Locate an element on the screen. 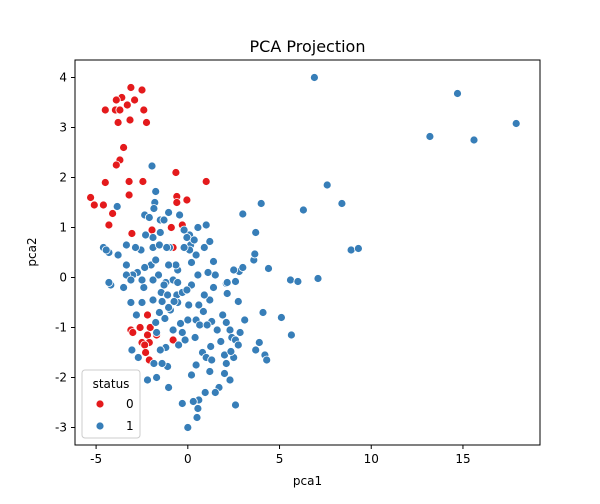 The width and height of the screenshot is (600, 504). y-tick-label: -1 is located at coordinates (61, 328).